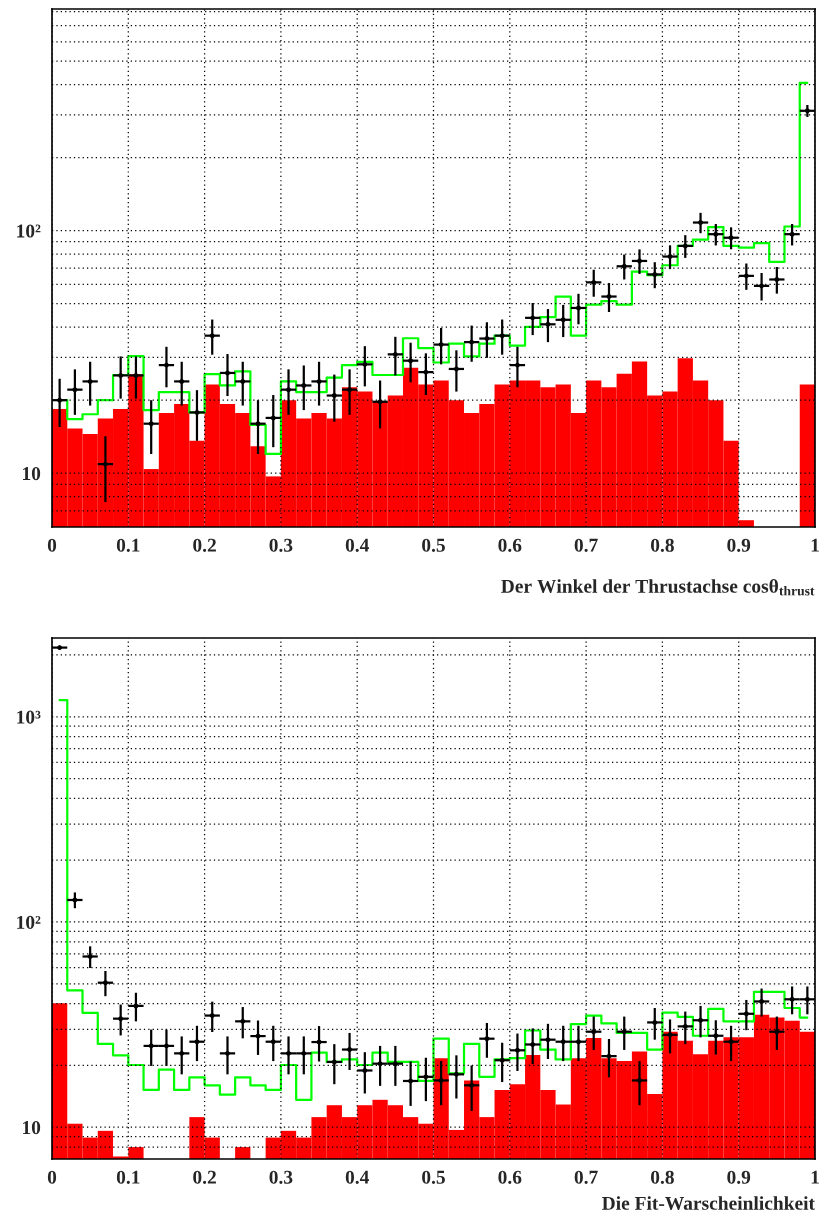 The image size is (819, 1222). What do you see at coordinates (204, 545) in the screenshot?
I see `x-tick-label: 0.2` at bounding box center [204, 545].